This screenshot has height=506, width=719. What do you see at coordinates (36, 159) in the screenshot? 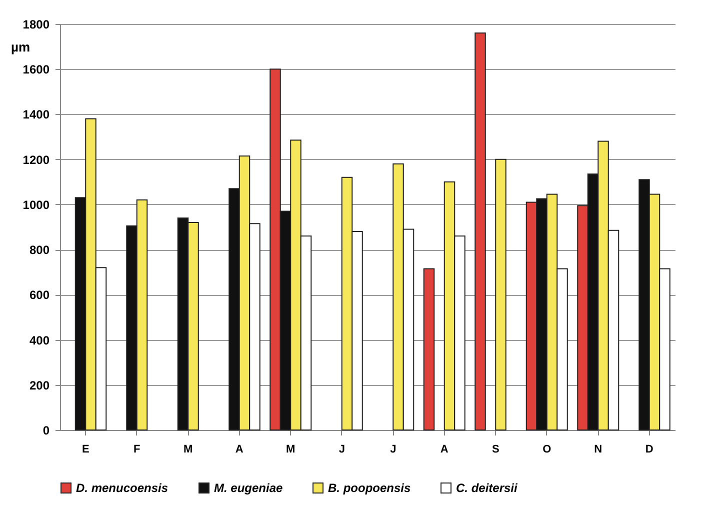
I see `y-tick-label: 1200` at bounding box center [36, 159].